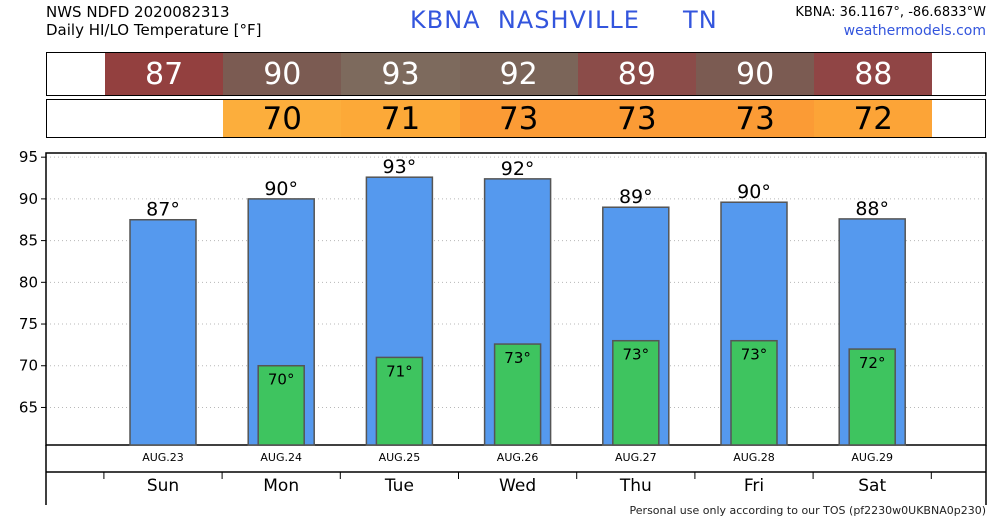  I want to click on low-temp-label: 70°, so click(281, 380).